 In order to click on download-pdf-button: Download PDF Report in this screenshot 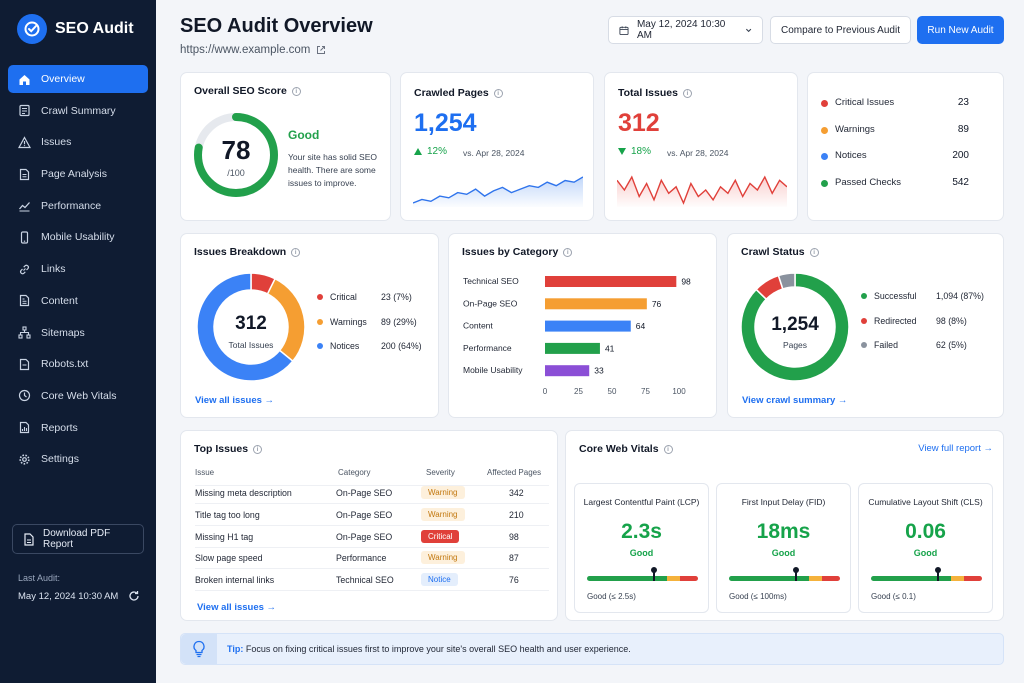, I will do `click(78, 539)`.